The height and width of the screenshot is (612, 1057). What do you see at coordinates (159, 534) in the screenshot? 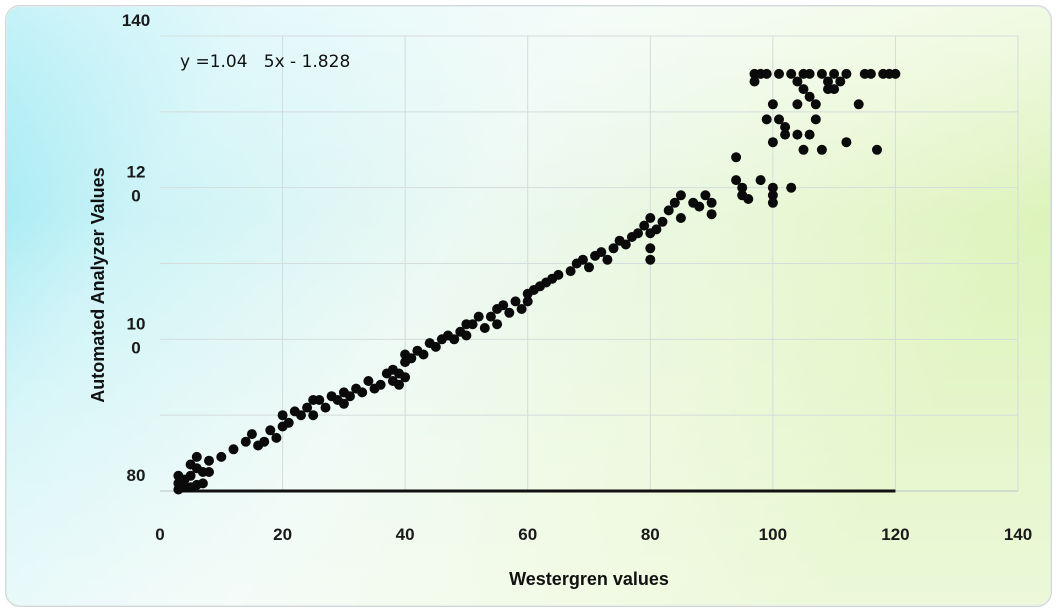
I see `x-tick-label: 0` at bounding box center [159, 534].